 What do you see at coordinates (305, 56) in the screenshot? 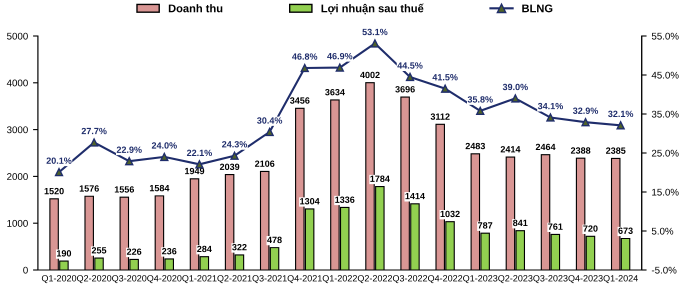
I see `data-label: 46.8%` at bounding box center [305, 56].